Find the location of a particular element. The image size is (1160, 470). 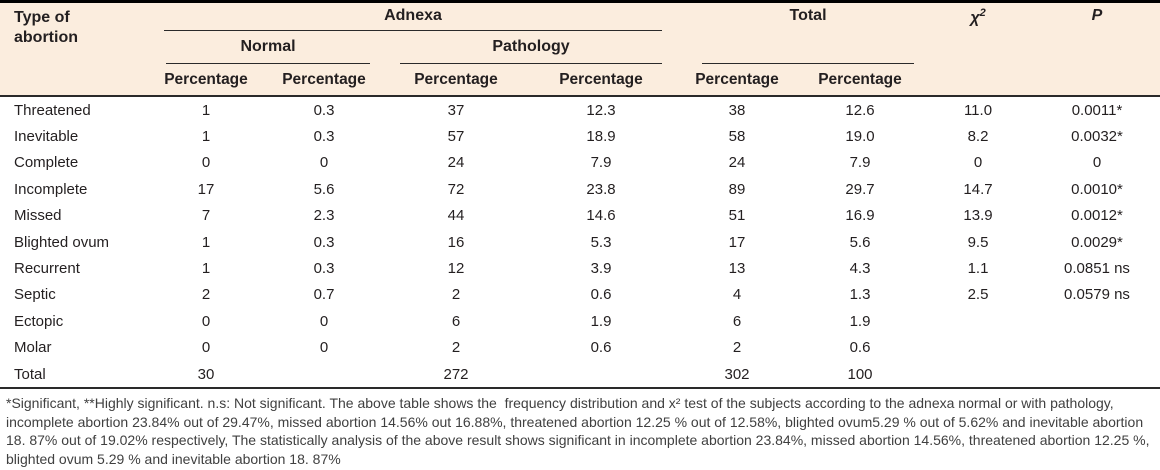

type-of-abortion-label: Type of abortion is located at coordinates (46, 27).